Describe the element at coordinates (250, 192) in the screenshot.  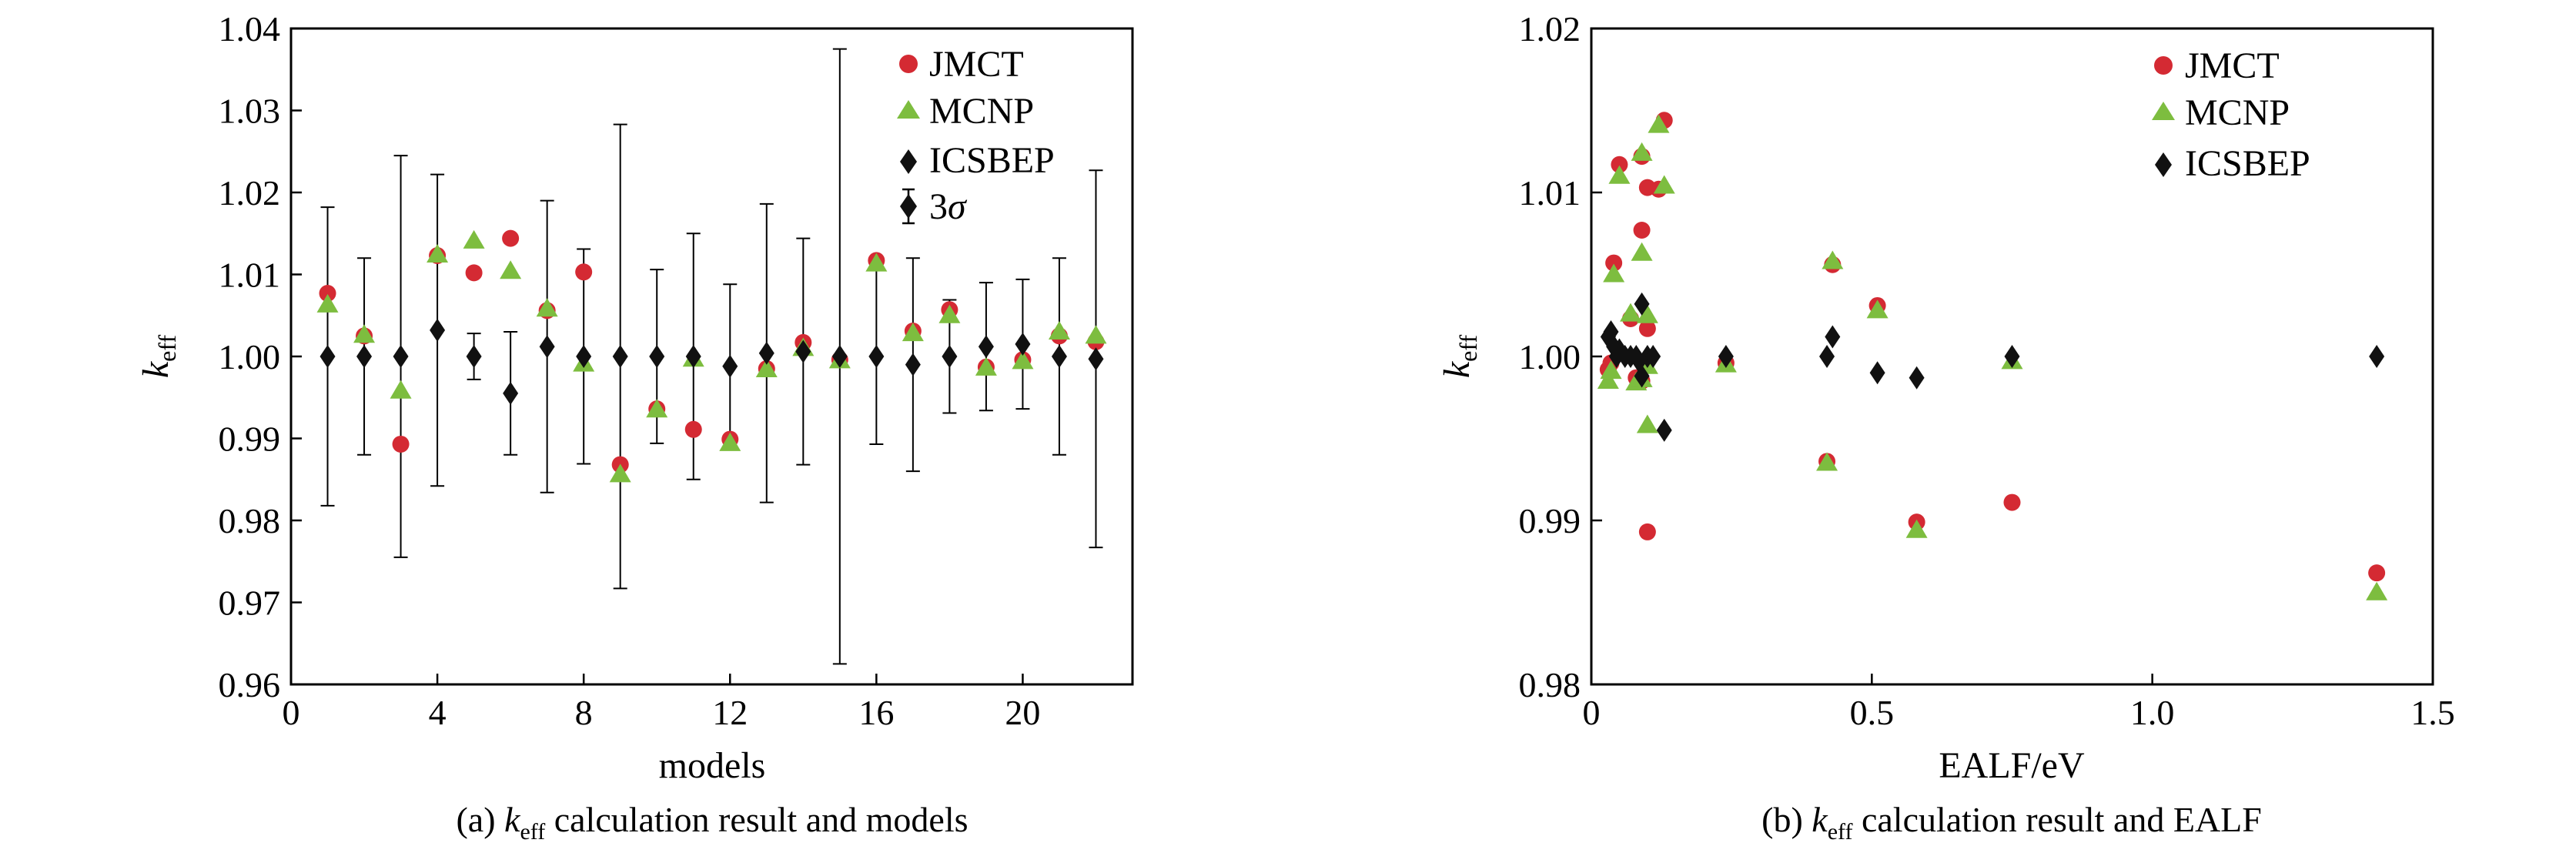
I see `y-tick-label: 1.02` at that location.